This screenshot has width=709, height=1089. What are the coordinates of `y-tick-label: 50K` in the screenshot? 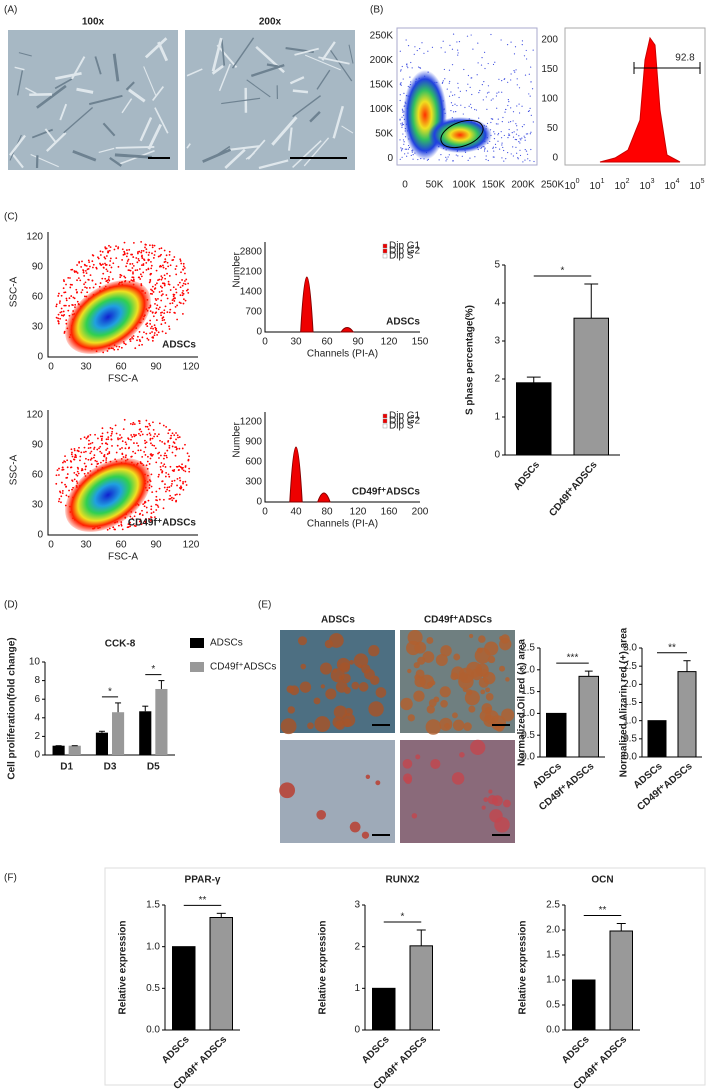 It's located at (384, 134).